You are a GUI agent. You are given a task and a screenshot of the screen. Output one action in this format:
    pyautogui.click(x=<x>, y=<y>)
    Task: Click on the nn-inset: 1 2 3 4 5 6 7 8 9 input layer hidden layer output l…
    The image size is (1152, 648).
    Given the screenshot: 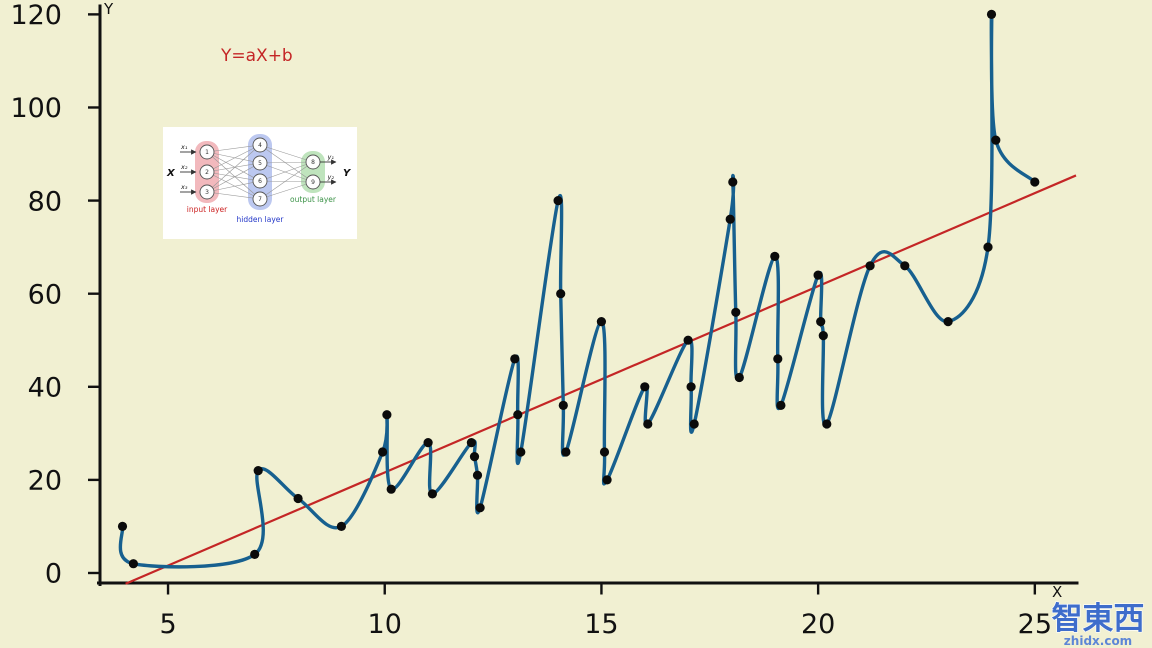 What is the action you would take?
    pyautogui.click(x=260, y=183)
    